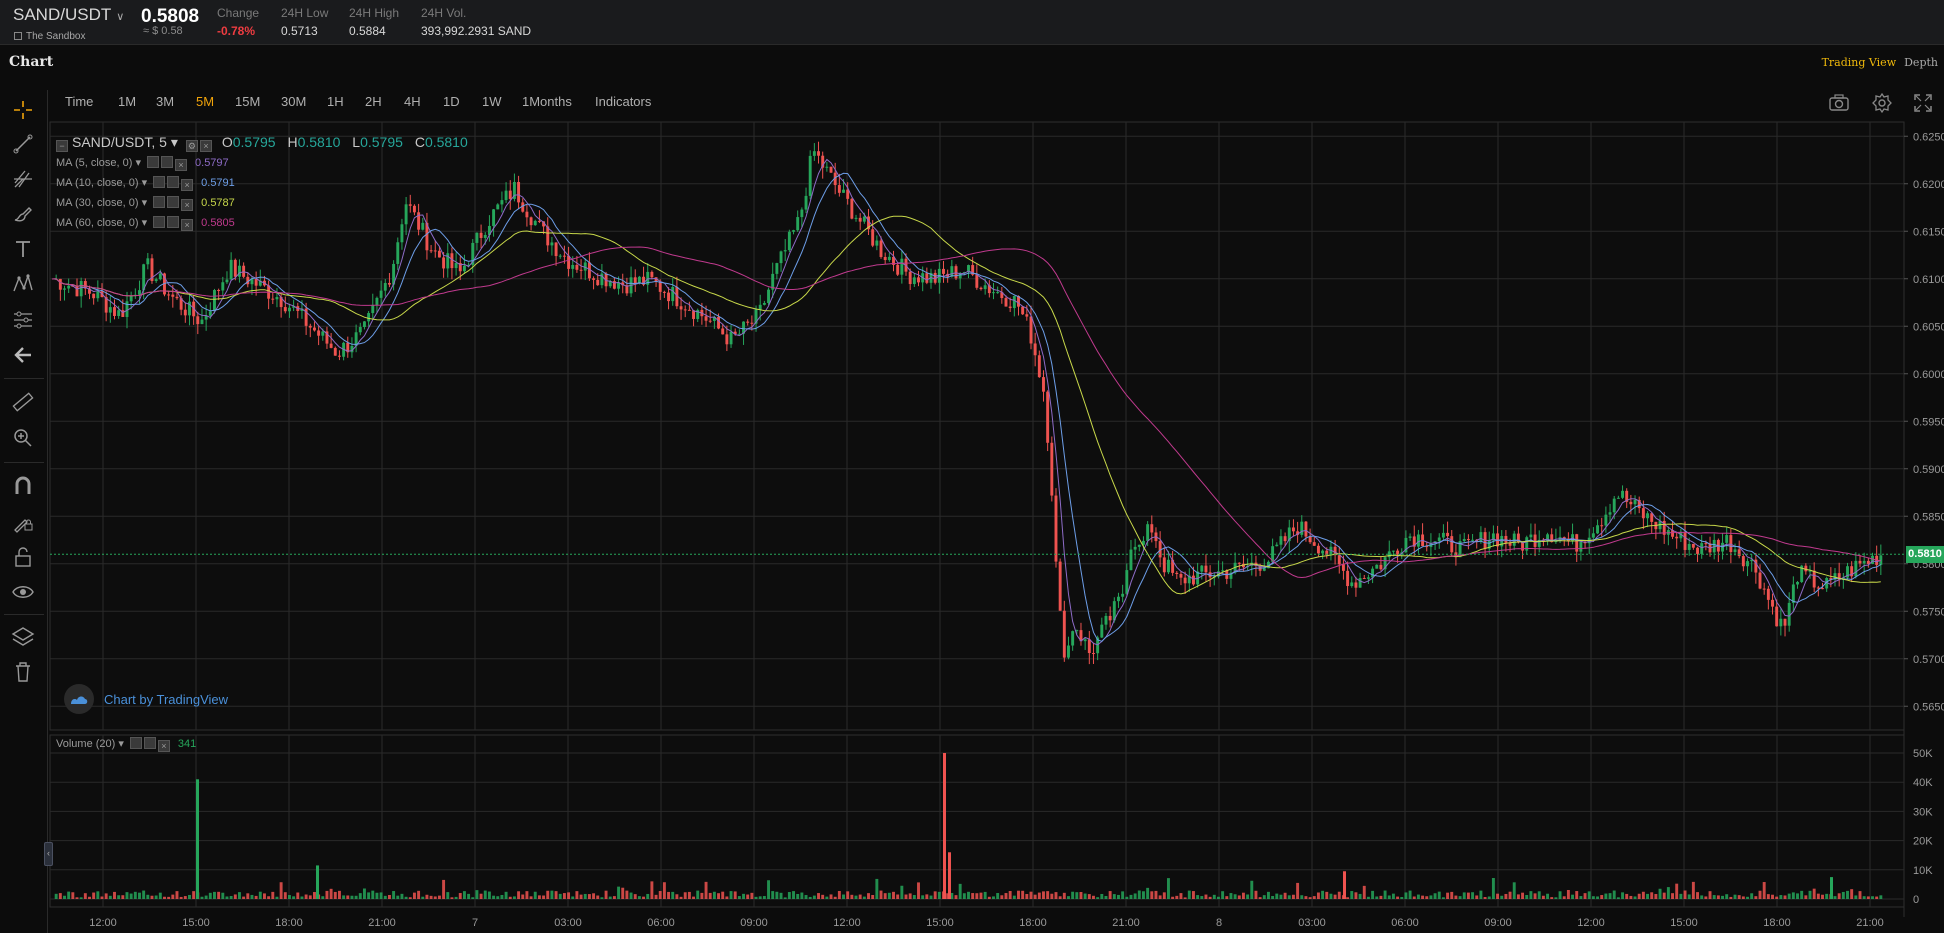 Image resolution: width=1944 pixels, height=933 pixels. What do you see at coordinates (23, 672) in the screenshot?
I see `trash-icon` at bounding box center [23, 672].